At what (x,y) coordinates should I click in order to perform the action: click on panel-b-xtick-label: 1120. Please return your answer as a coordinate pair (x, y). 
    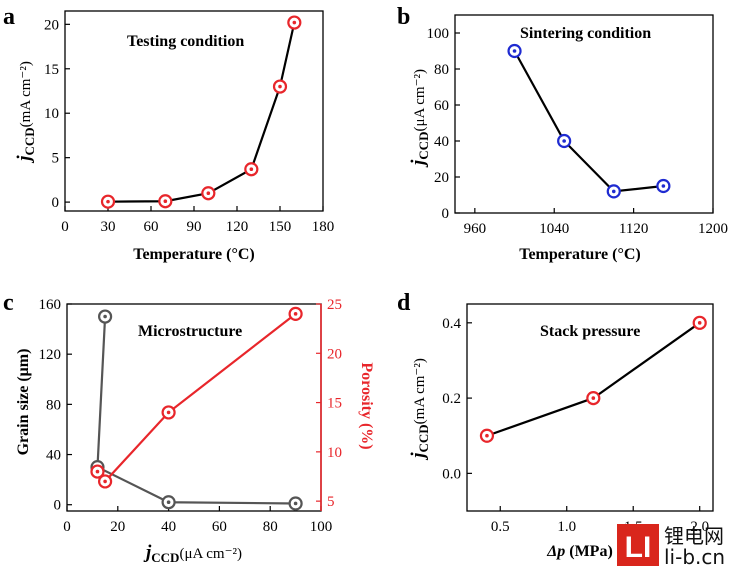
    Looking at the image, I should click on (633, 229).